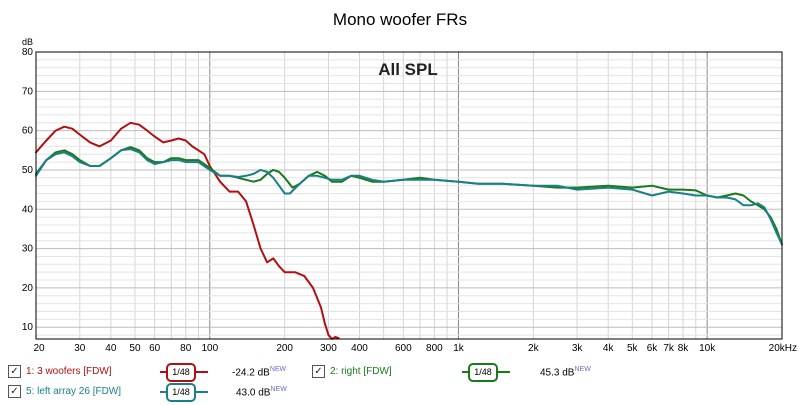 This screenshot has height=405, width=800. What do you see at coordinates (783, 348) in the screenshot?
I see `x-tick-label: 20kHz` at bounding box center [783, 348].